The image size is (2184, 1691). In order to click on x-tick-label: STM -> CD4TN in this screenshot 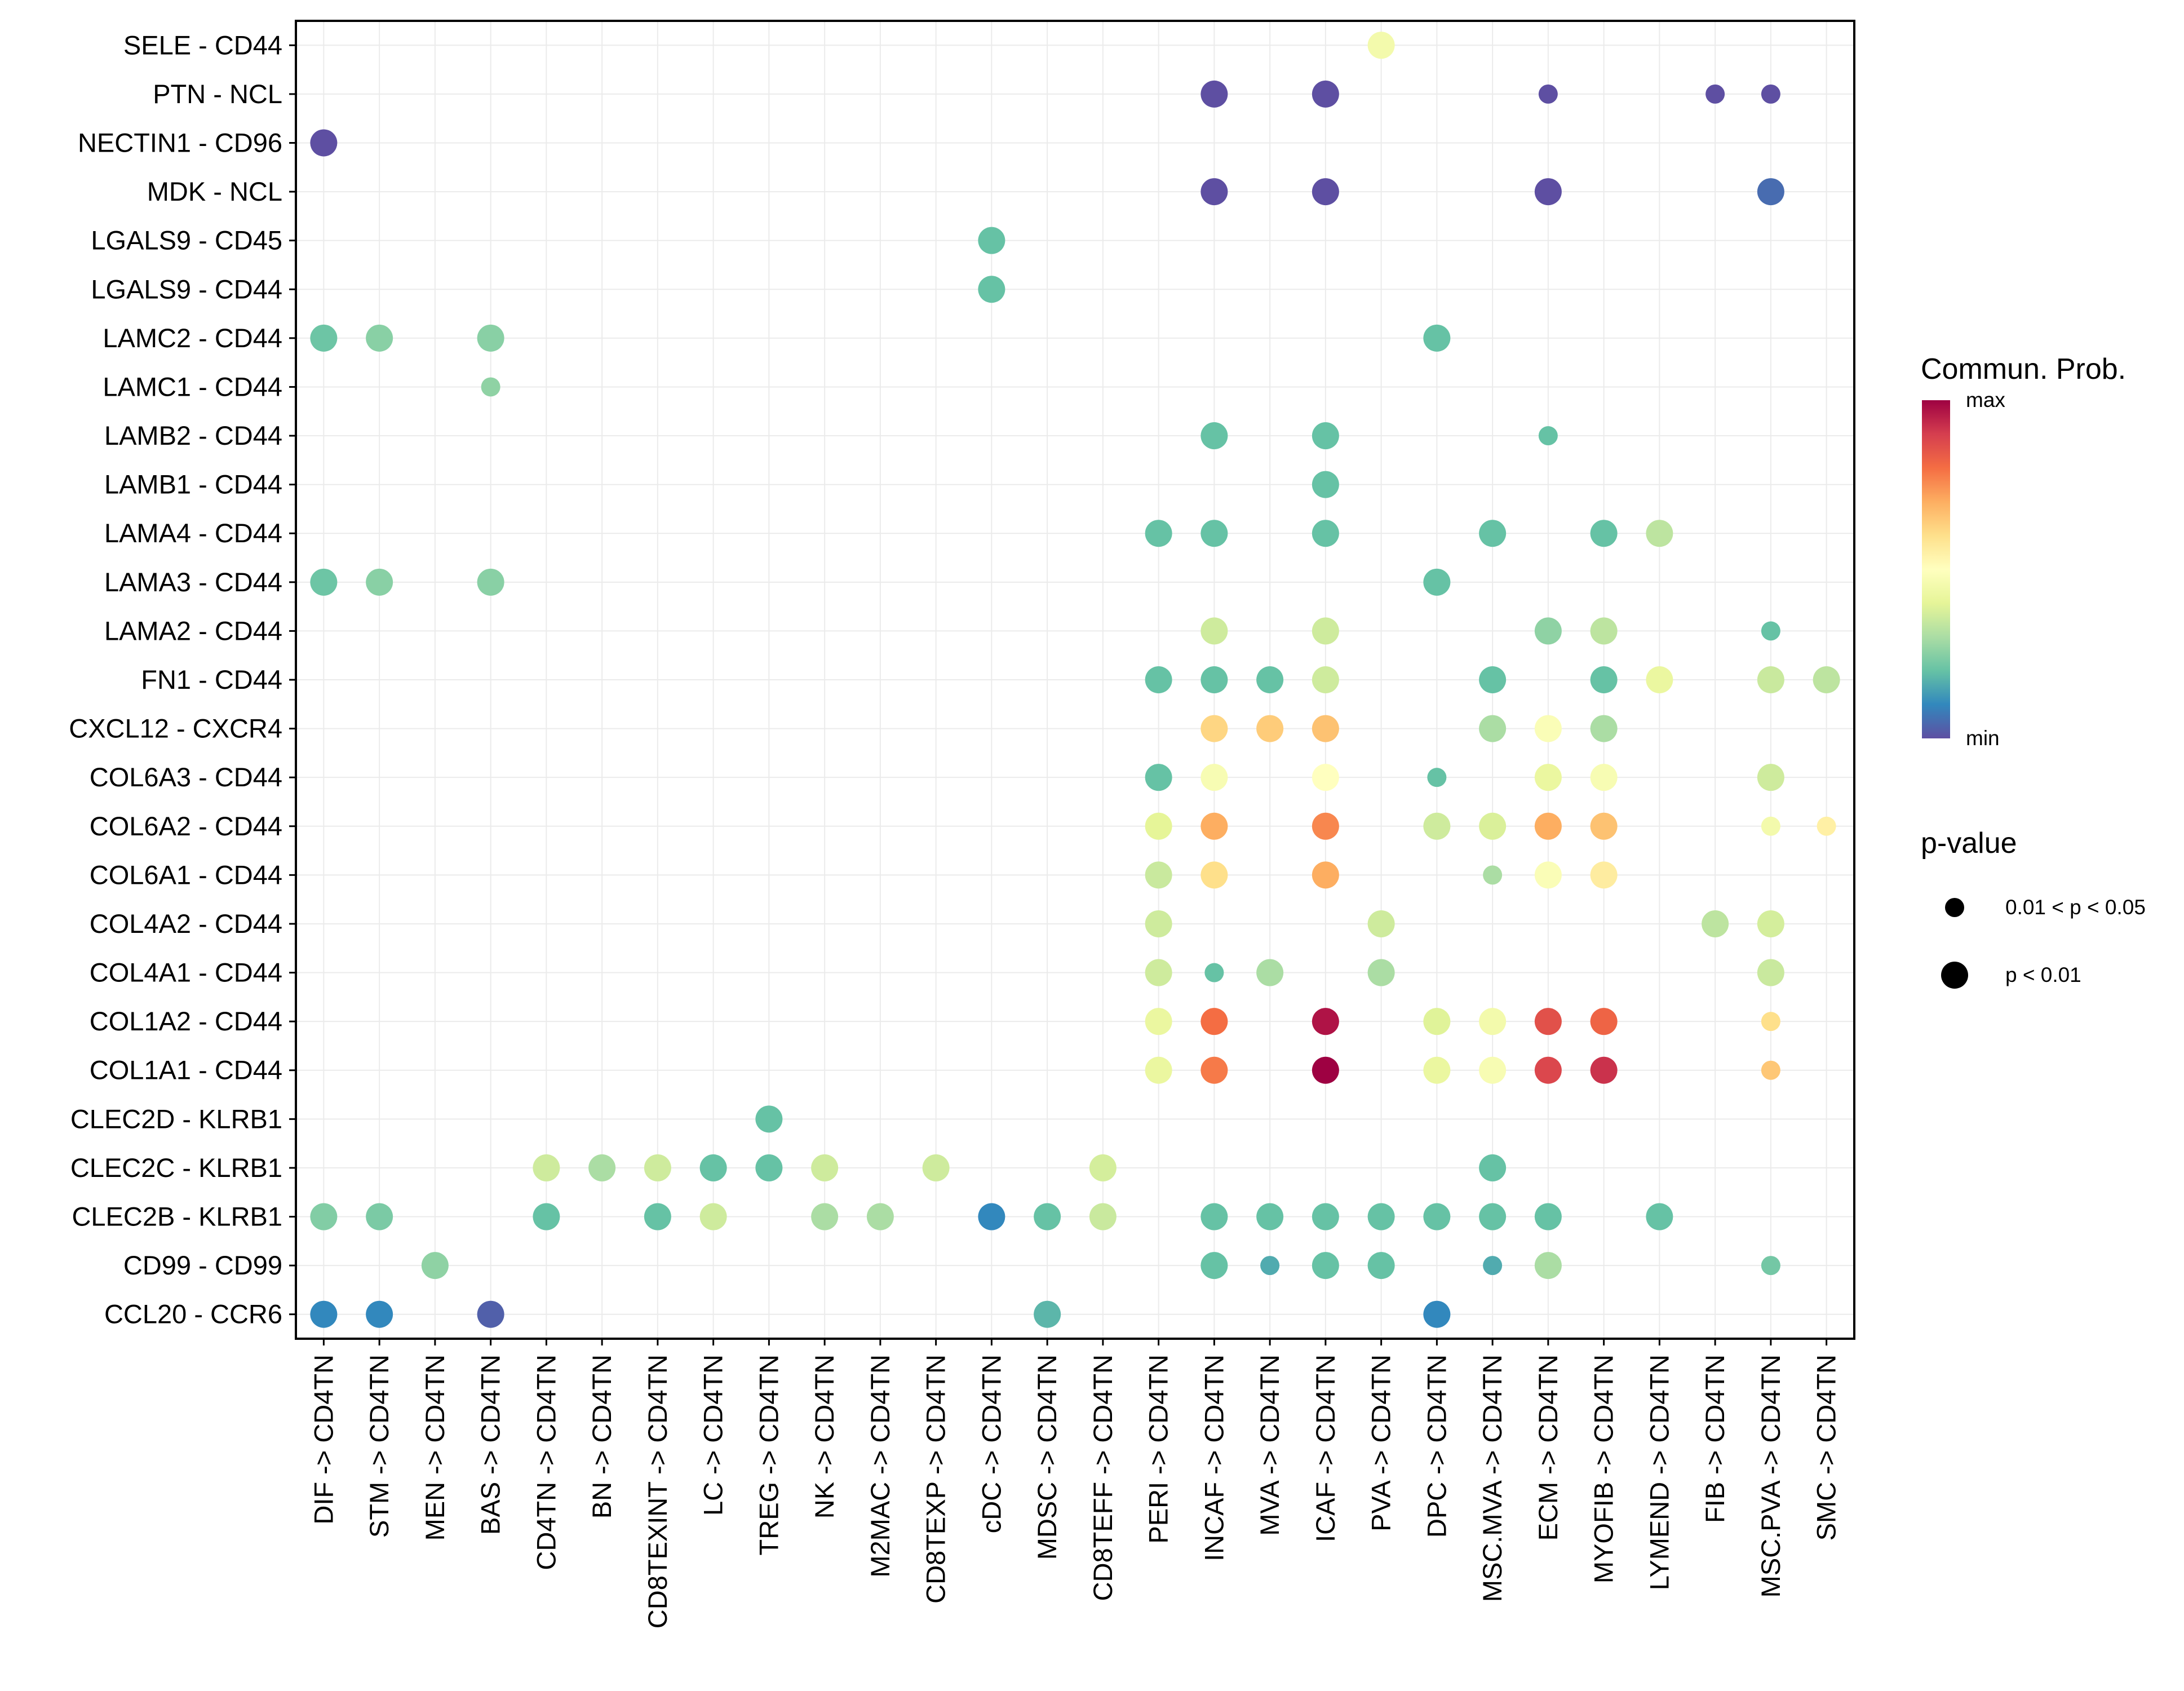, I will do `click(379, 1446)`.